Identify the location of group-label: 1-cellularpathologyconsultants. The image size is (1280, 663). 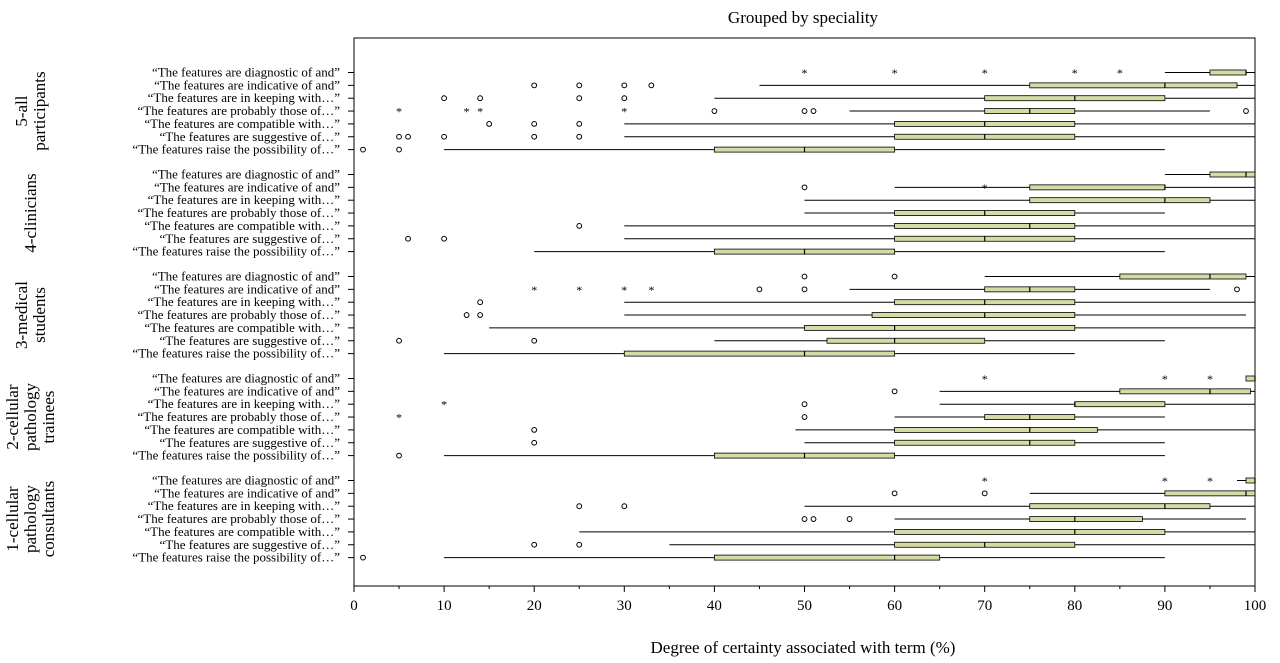
(30, 519).